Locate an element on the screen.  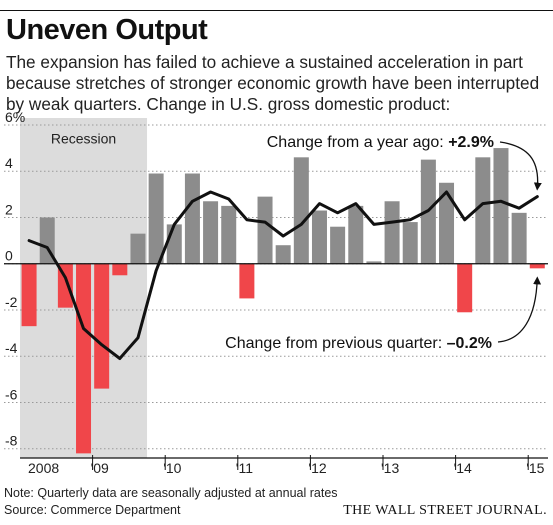
y-tick-label: -2 is located at coordinates (11, 302).